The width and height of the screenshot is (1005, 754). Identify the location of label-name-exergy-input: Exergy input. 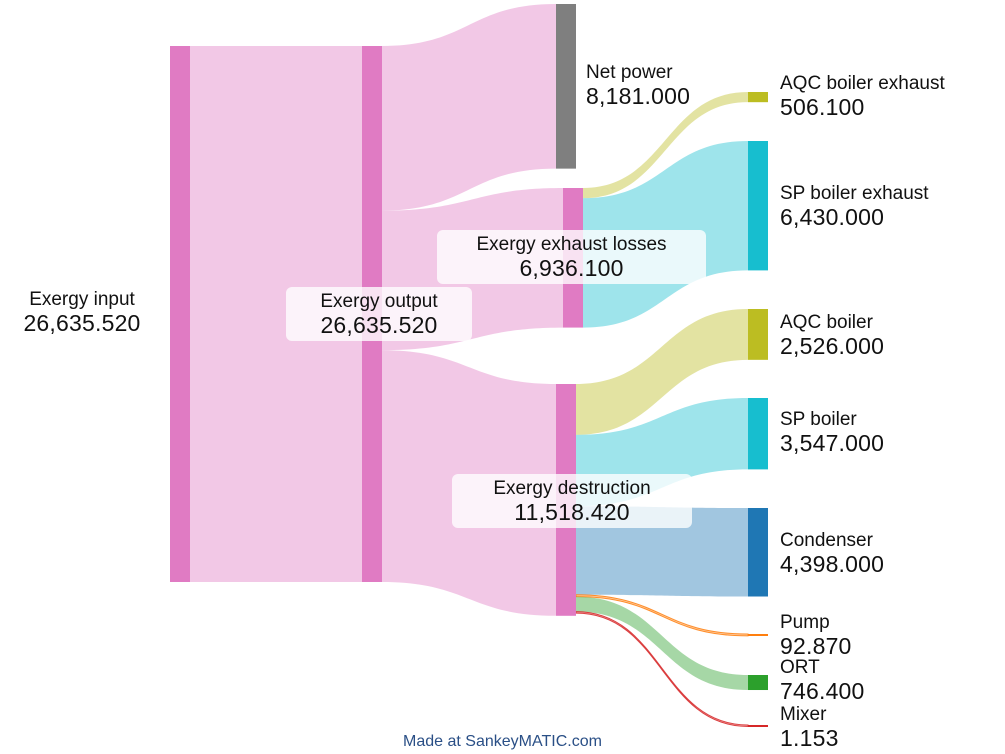
(82, 299).